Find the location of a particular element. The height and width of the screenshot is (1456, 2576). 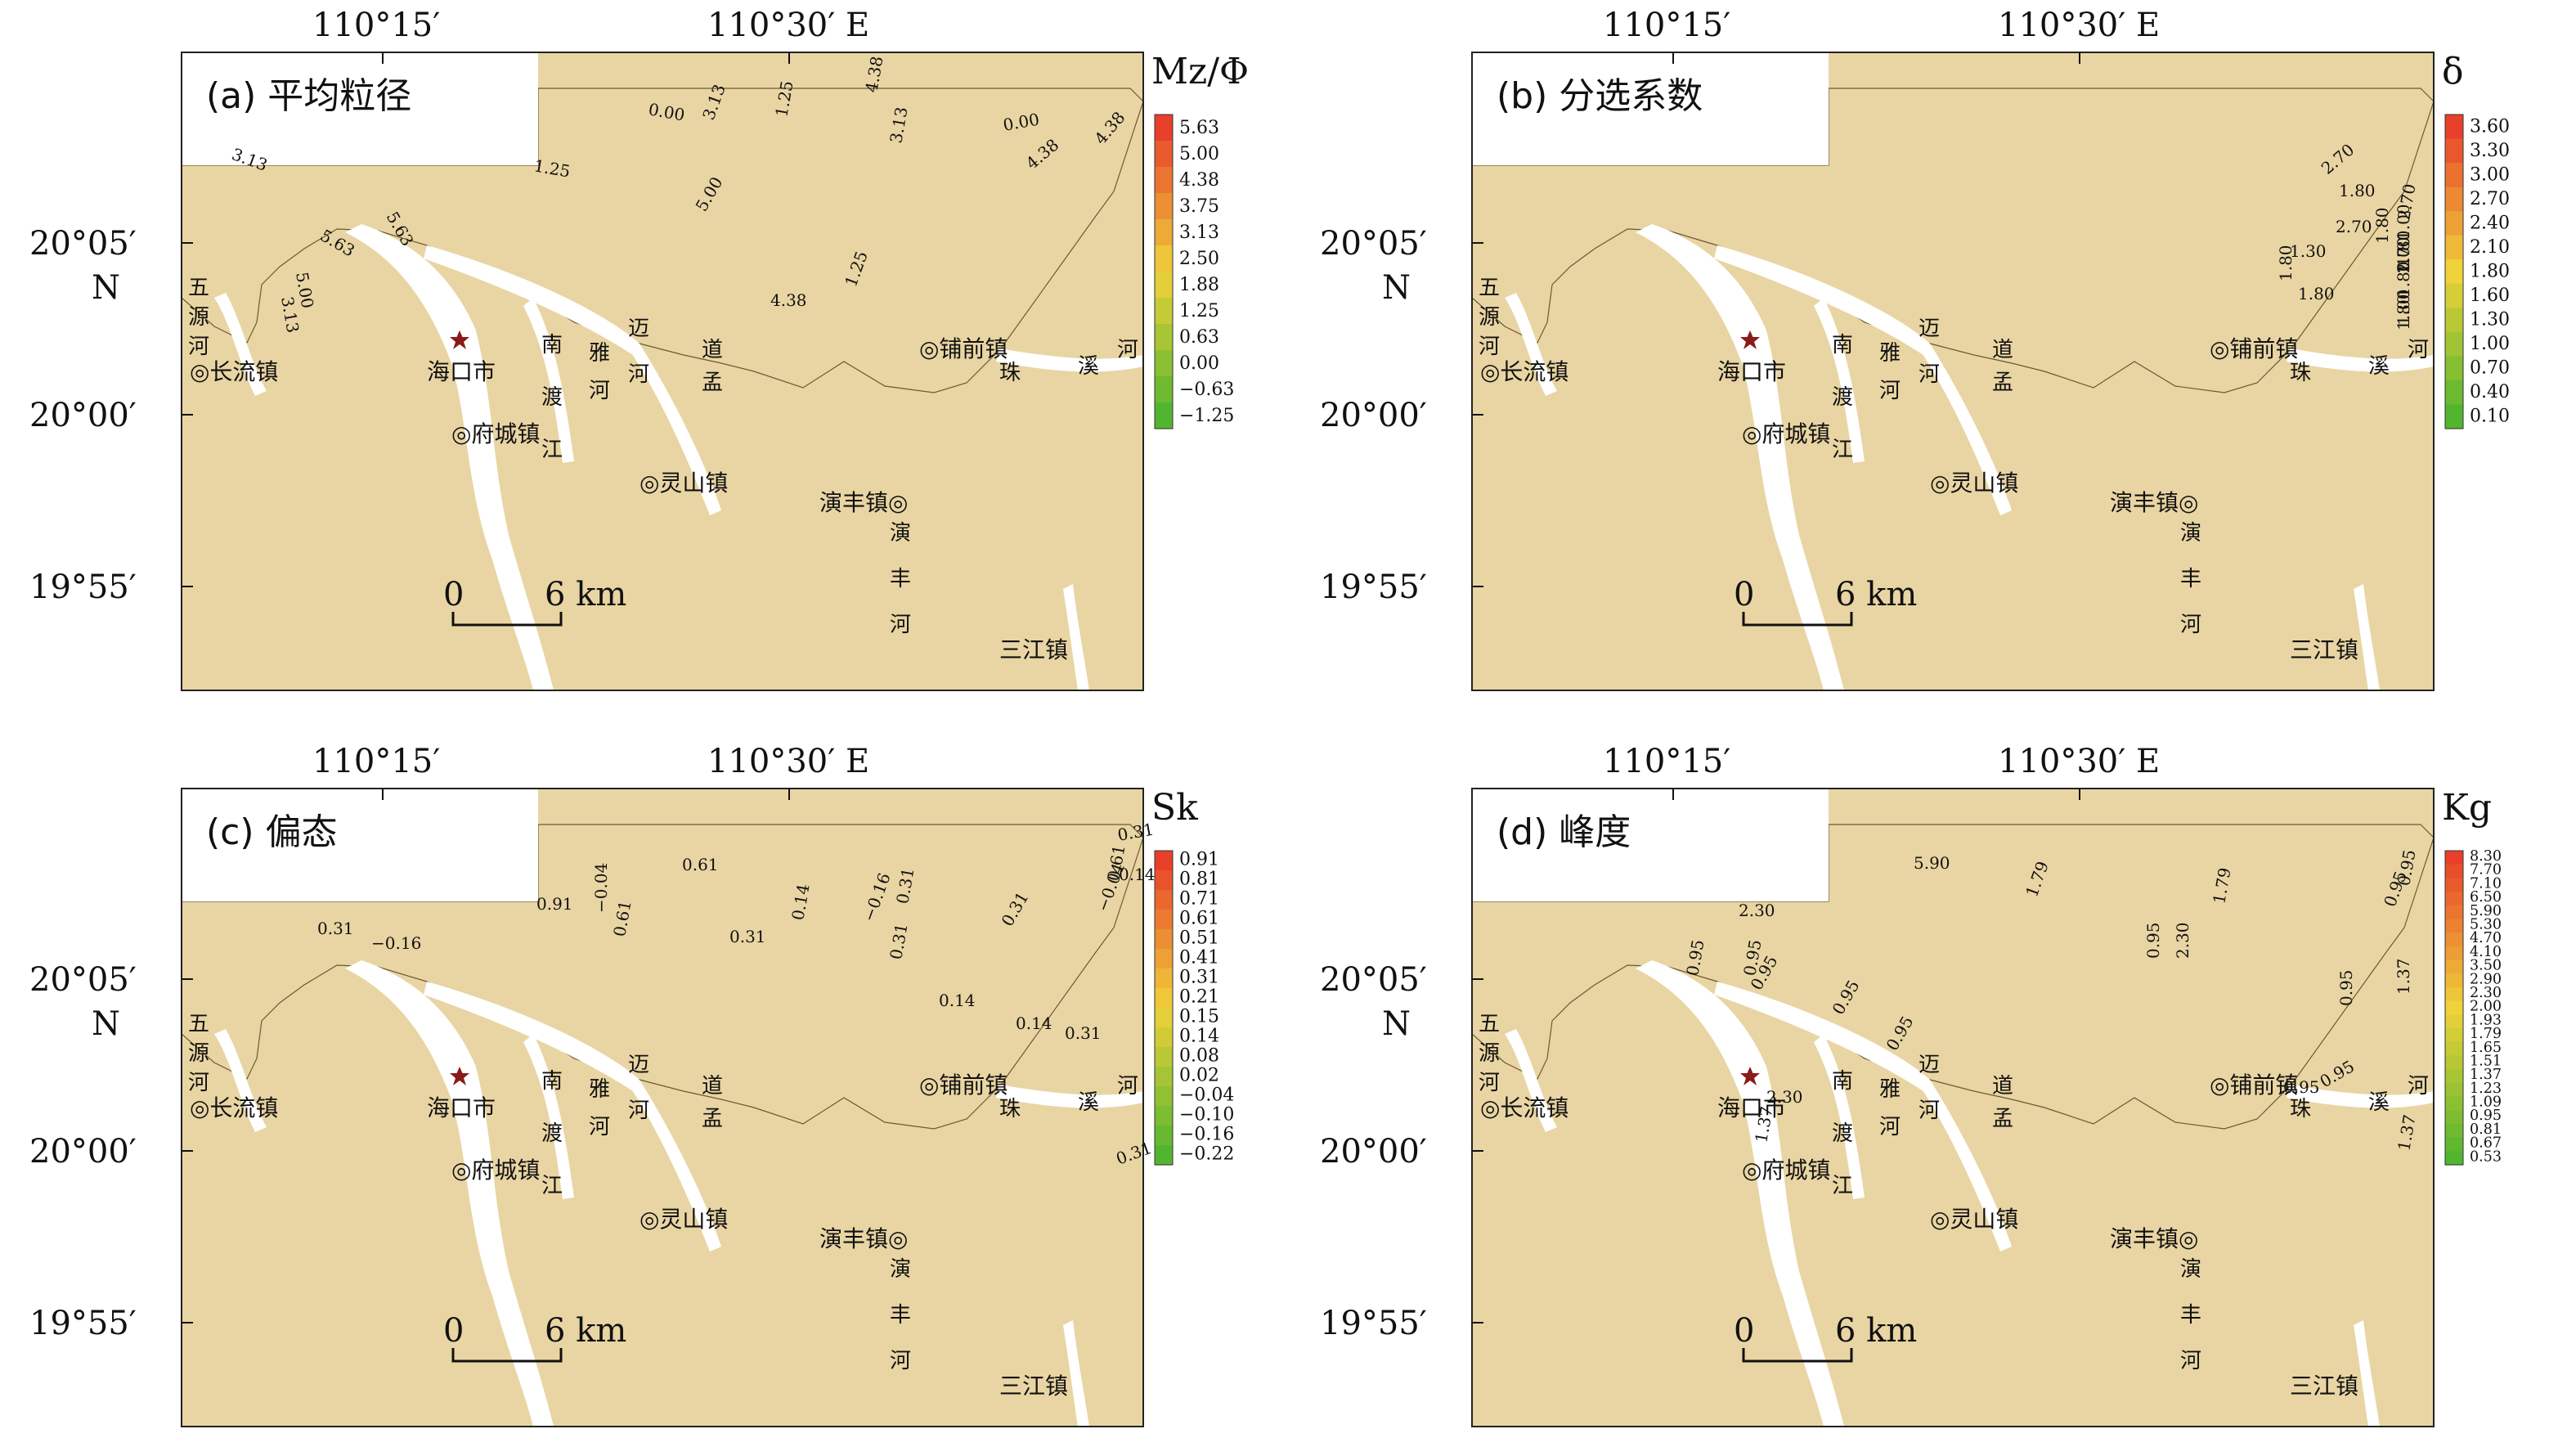

place-puqian: ◎铺前镇 is located at coordinates (2254, 349).